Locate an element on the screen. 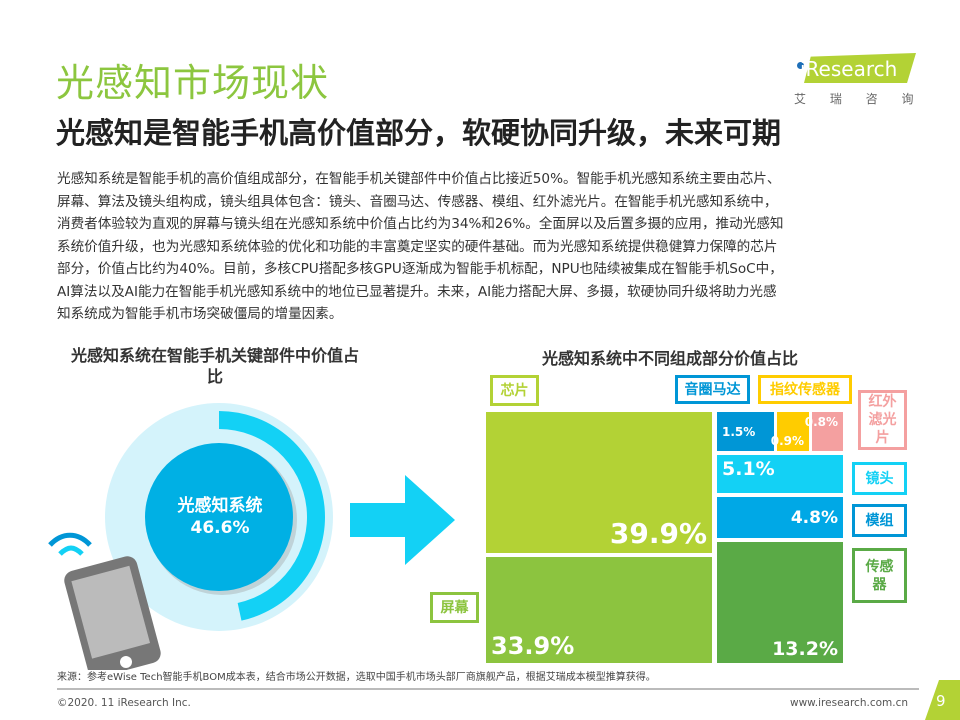  treemap-value-label: 39.9% is located at coordinates (658, 533).